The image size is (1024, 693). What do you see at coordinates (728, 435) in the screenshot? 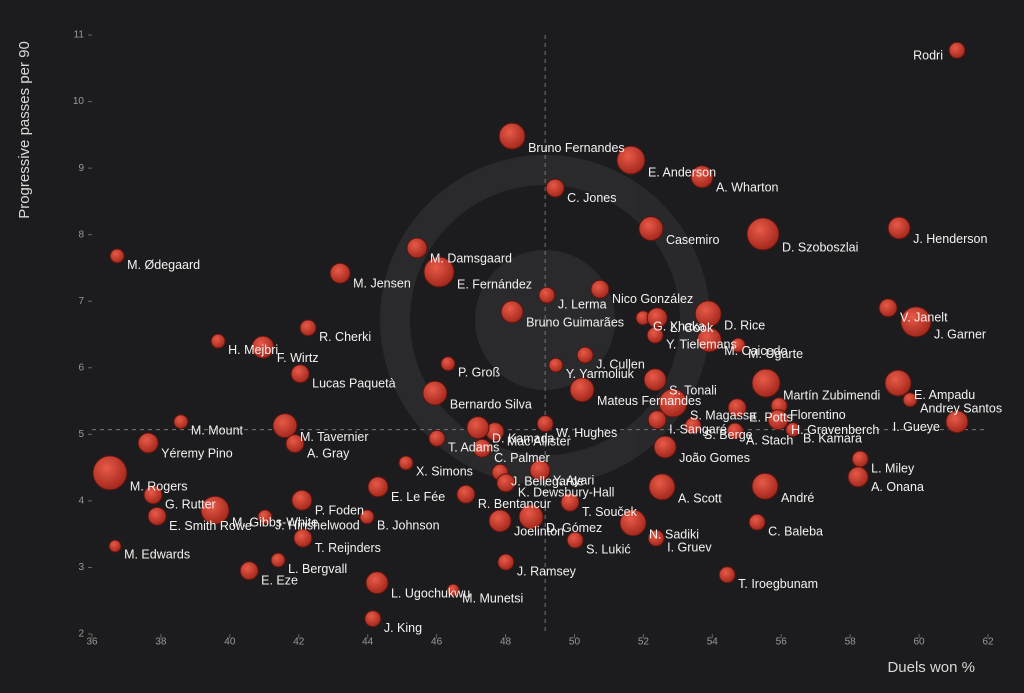
I see `point-label: S. Berge` at bounding box center [728, 435].